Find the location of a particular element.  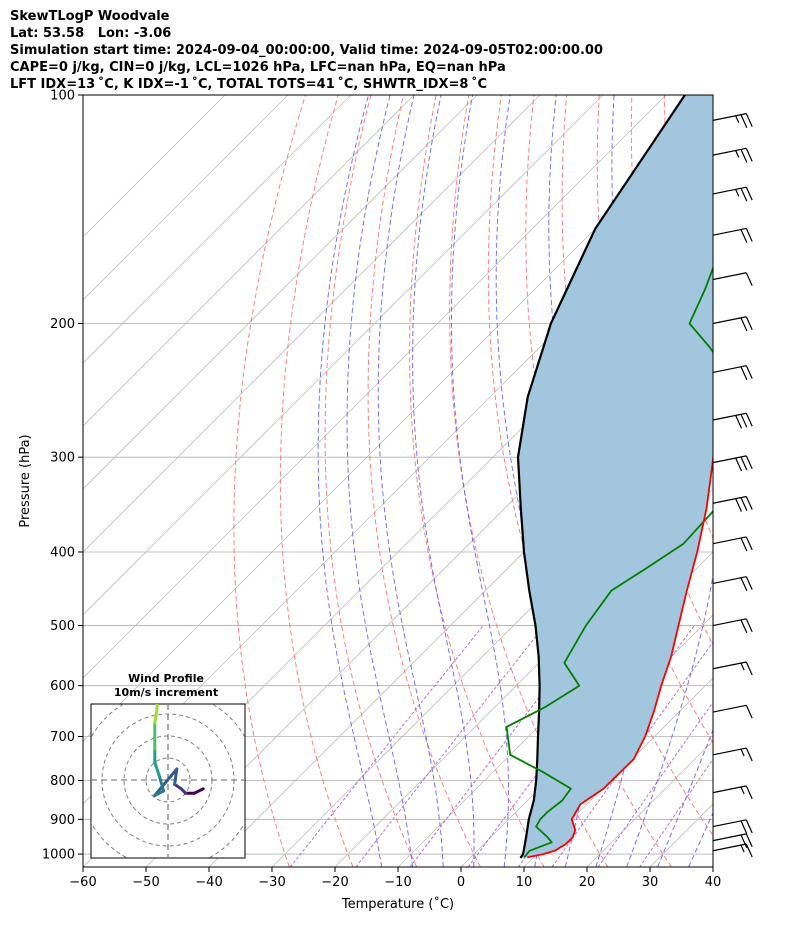

x-tick-label: 20 is located at coordinates (587, 882).